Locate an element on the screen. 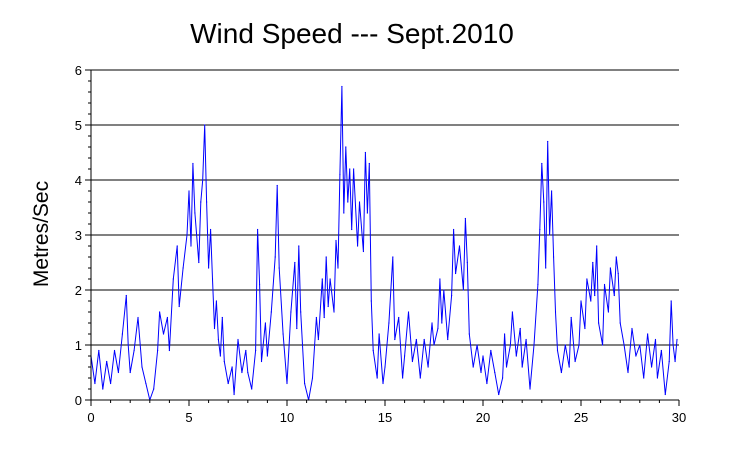  y-axis-label: Metres/Sec is located at coordinates (41, 234).